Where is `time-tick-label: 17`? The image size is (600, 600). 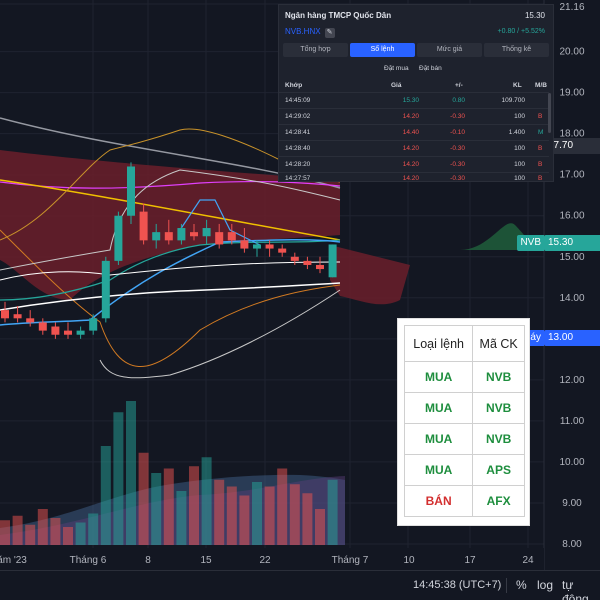 time-tick-label: 17 is located at coordinates (470, 560).